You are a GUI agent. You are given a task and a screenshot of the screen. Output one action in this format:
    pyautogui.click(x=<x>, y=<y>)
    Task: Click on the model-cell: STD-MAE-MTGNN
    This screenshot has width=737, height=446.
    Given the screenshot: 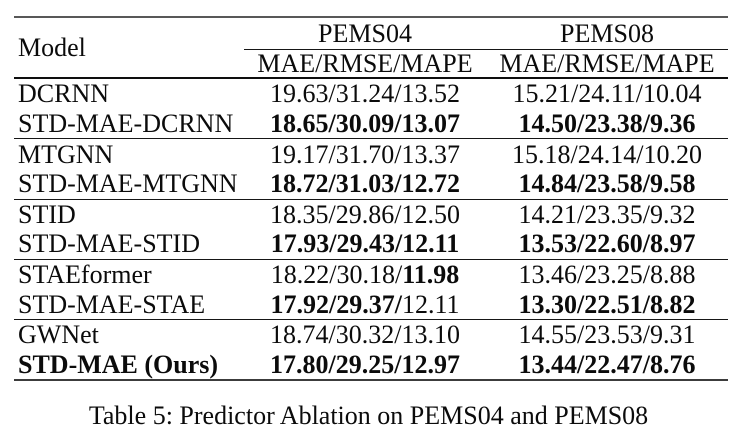 What is the action you would take?
    pyautogui.click(x=129, y=184)
    